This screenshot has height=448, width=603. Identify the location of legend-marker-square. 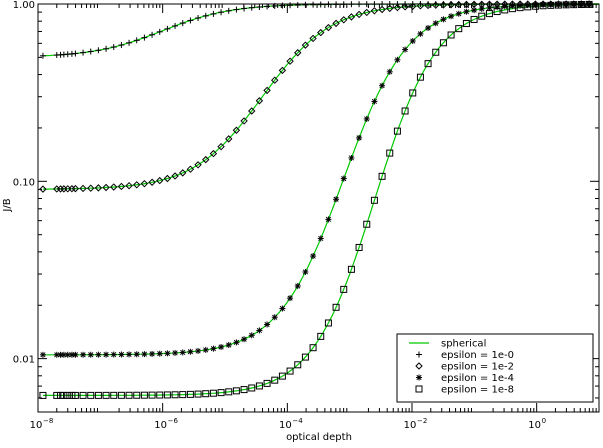
(419, 389).